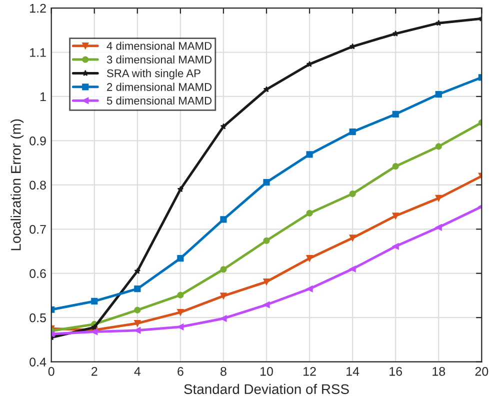 The image size is (489, 402). Describe the element at coordinates (153, 74) in the screenshot. I see `legend-label: SRA with single AP` at that location.